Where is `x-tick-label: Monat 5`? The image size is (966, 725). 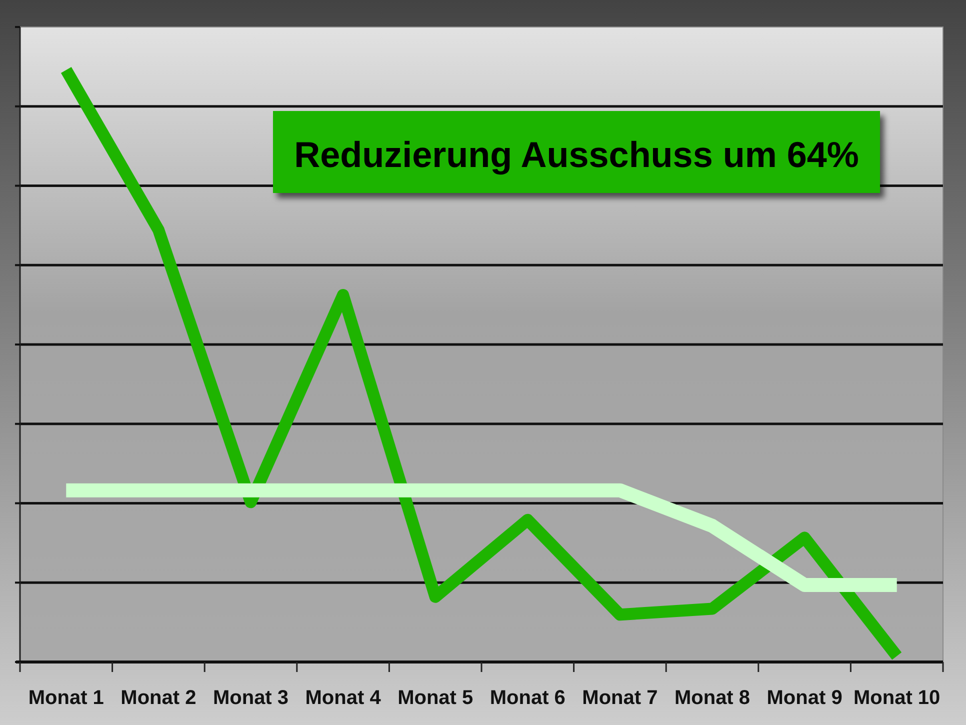 x-tick-label: Monat 5 is located at coordinates (436, 698).